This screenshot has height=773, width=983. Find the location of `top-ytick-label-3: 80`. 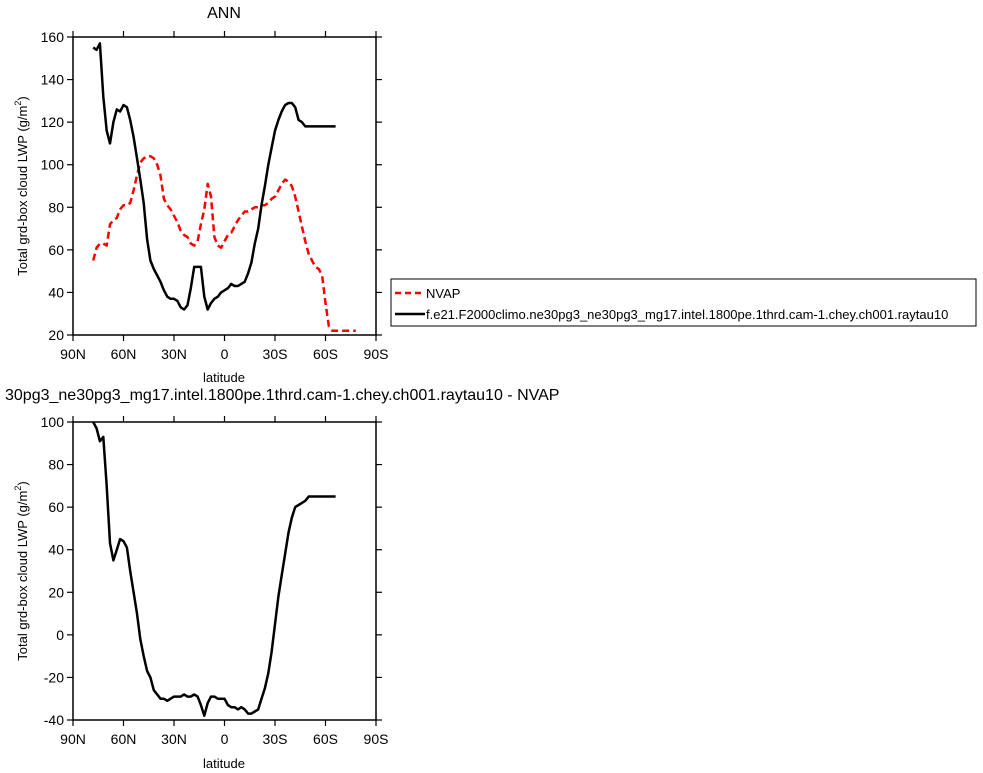

top-ytick-label-3: 80 is located at coordinates (56, 207).